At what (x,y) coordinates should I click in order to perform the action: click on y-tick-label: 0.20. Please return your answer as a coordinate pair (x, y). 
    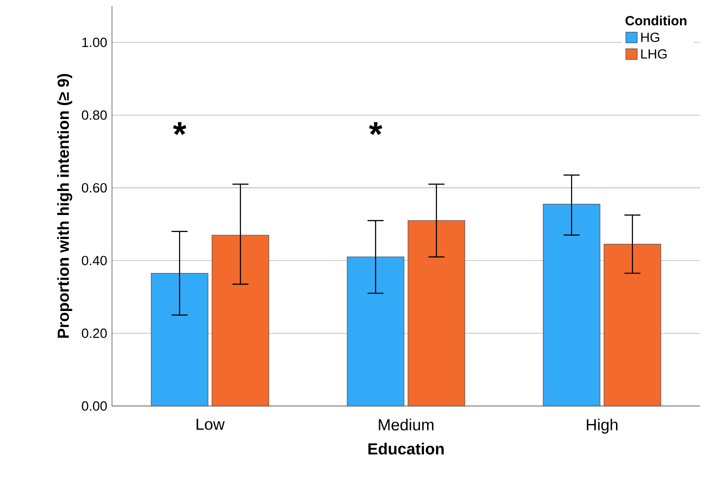
    Looking at the image, I should click on (94, 333).